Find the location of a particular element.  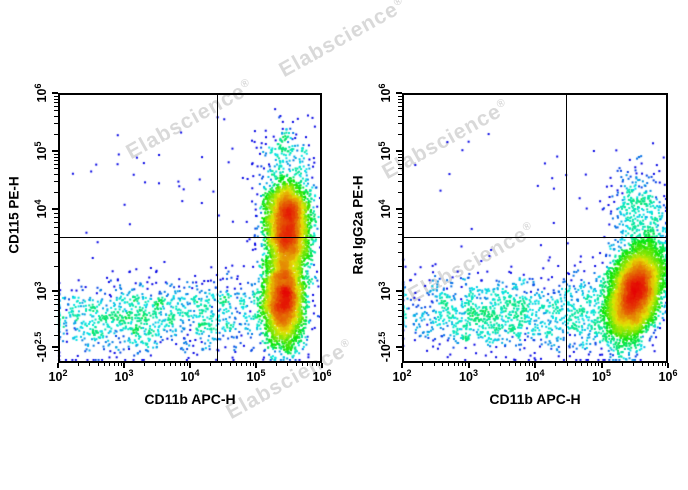

x-tick-label: 10⁶ is located at coordinates (322, 376).